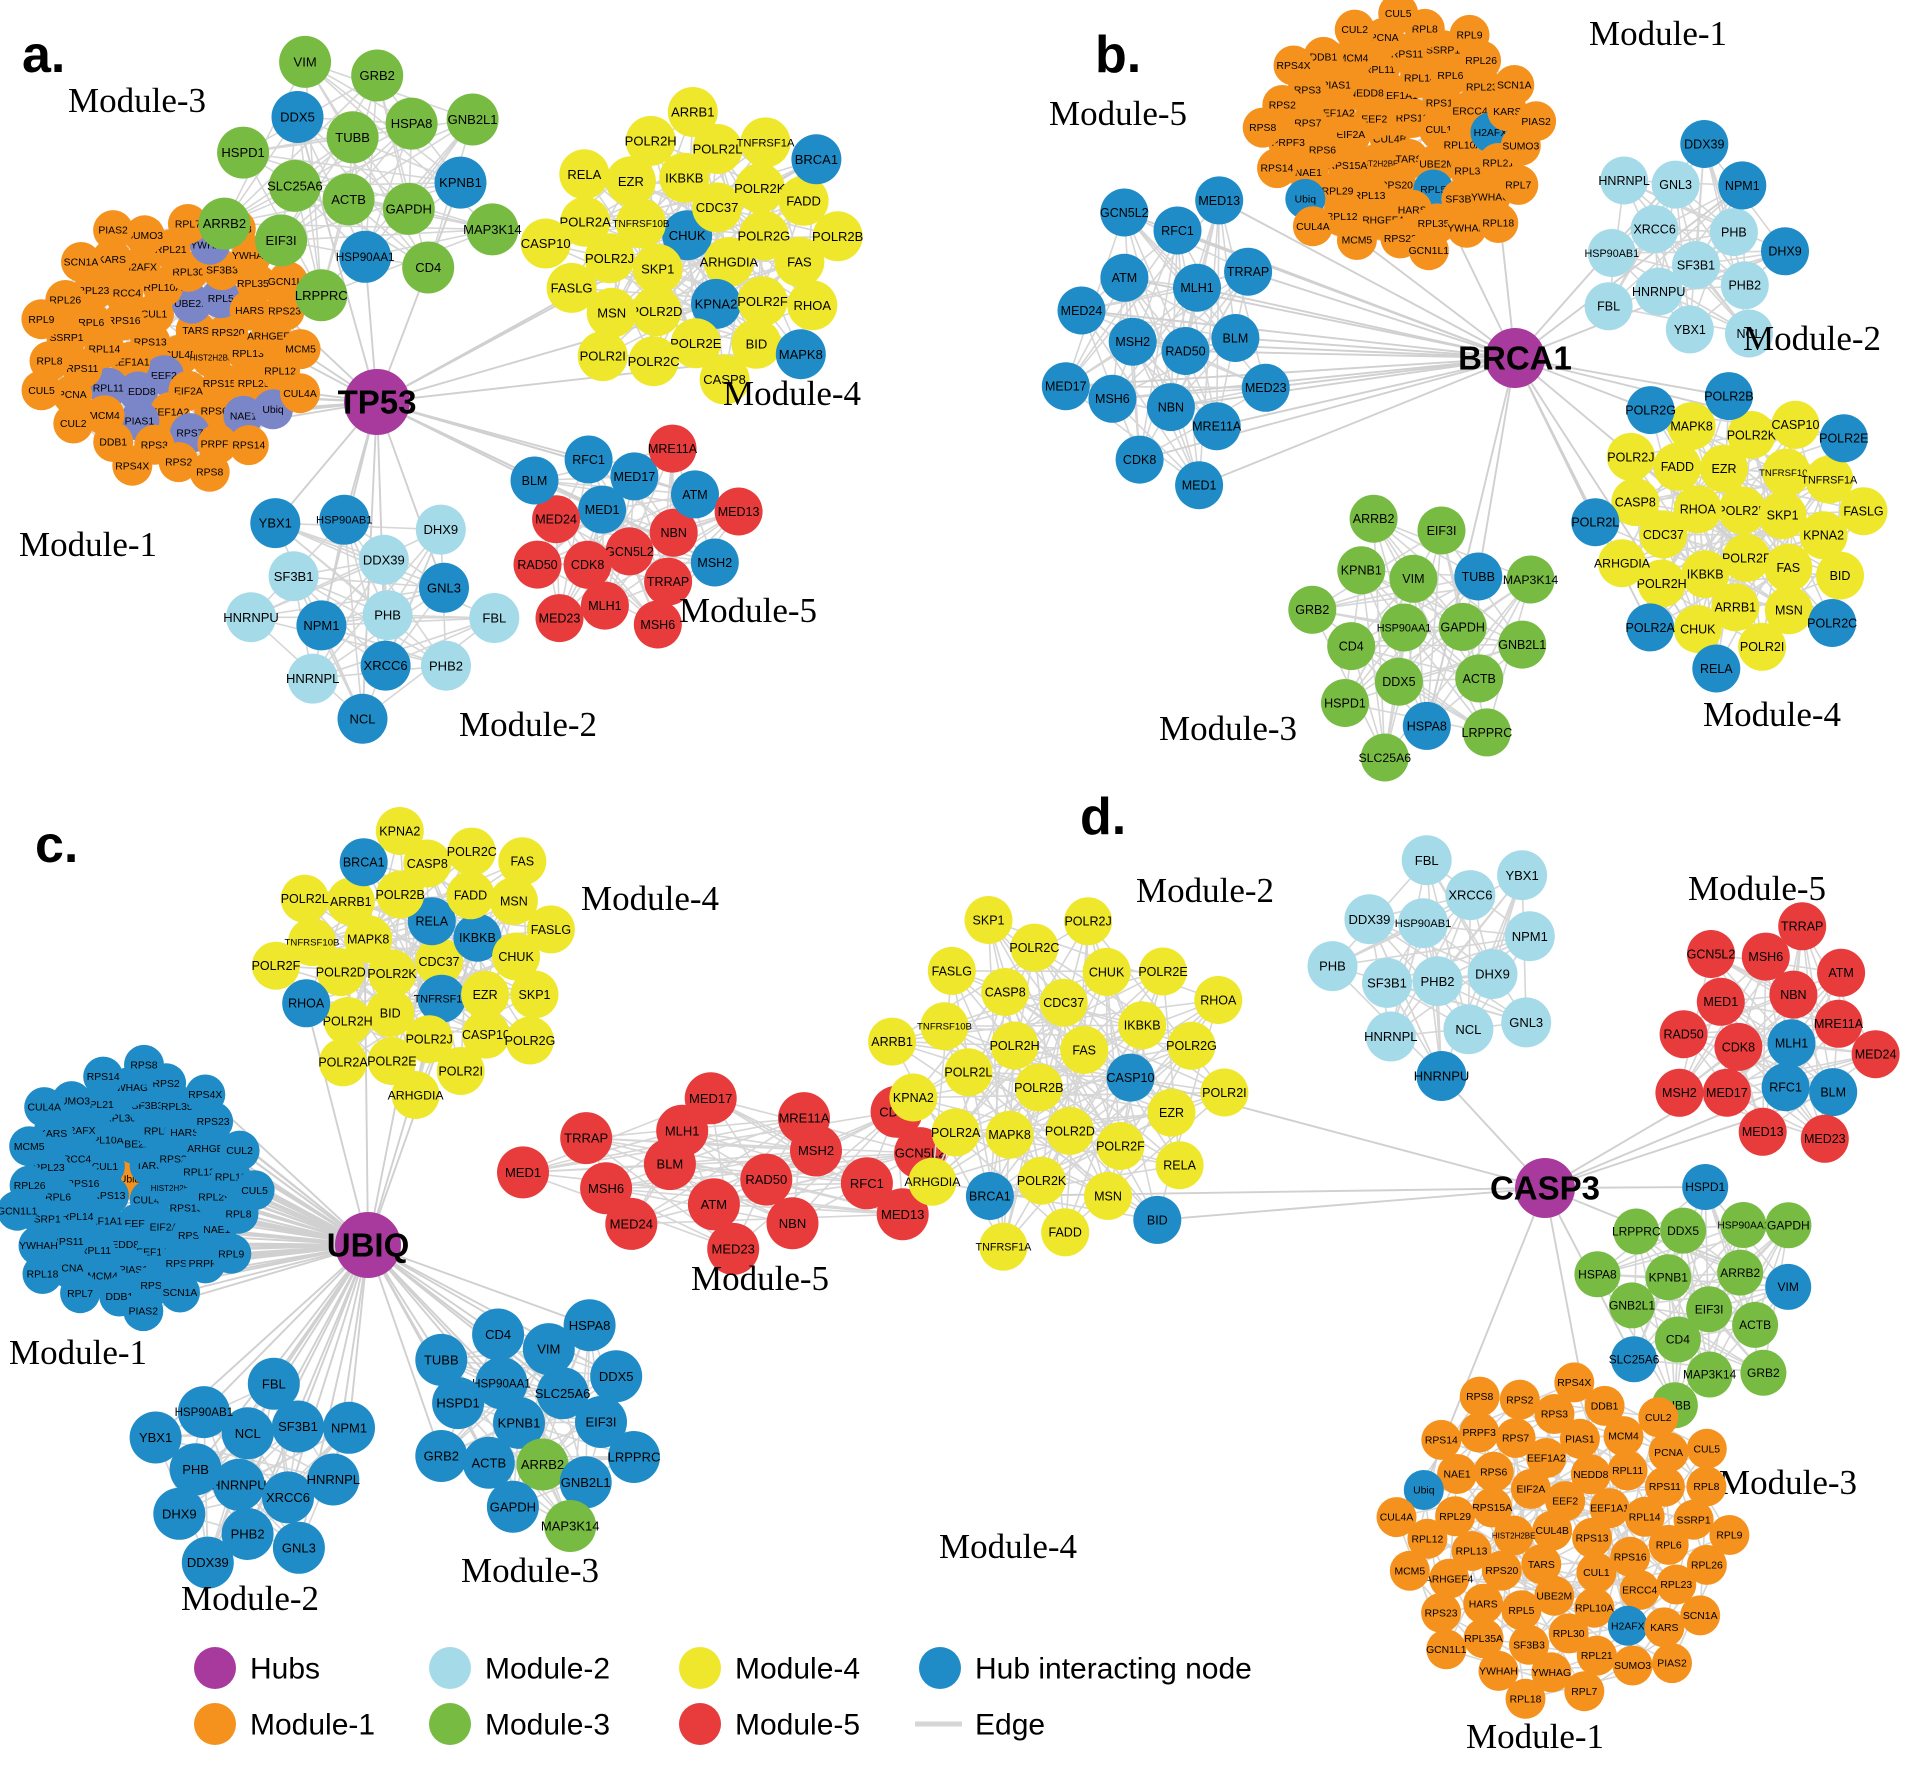 This screenshot has height=1775, width=1923. What do you see at coordinates (1112, 399) in the screenshot?
I see `node-label-MSH6: MSH6` at bounding box center [1112, 399].